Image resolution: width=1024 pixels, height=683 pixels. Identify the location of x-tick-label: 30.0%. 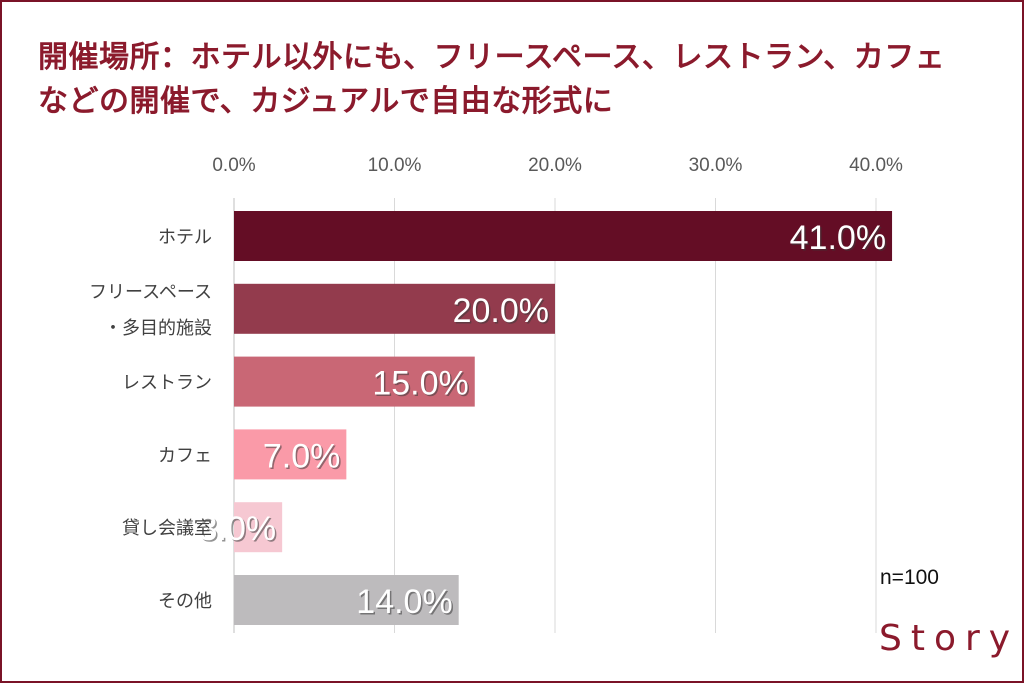
(716, 165).